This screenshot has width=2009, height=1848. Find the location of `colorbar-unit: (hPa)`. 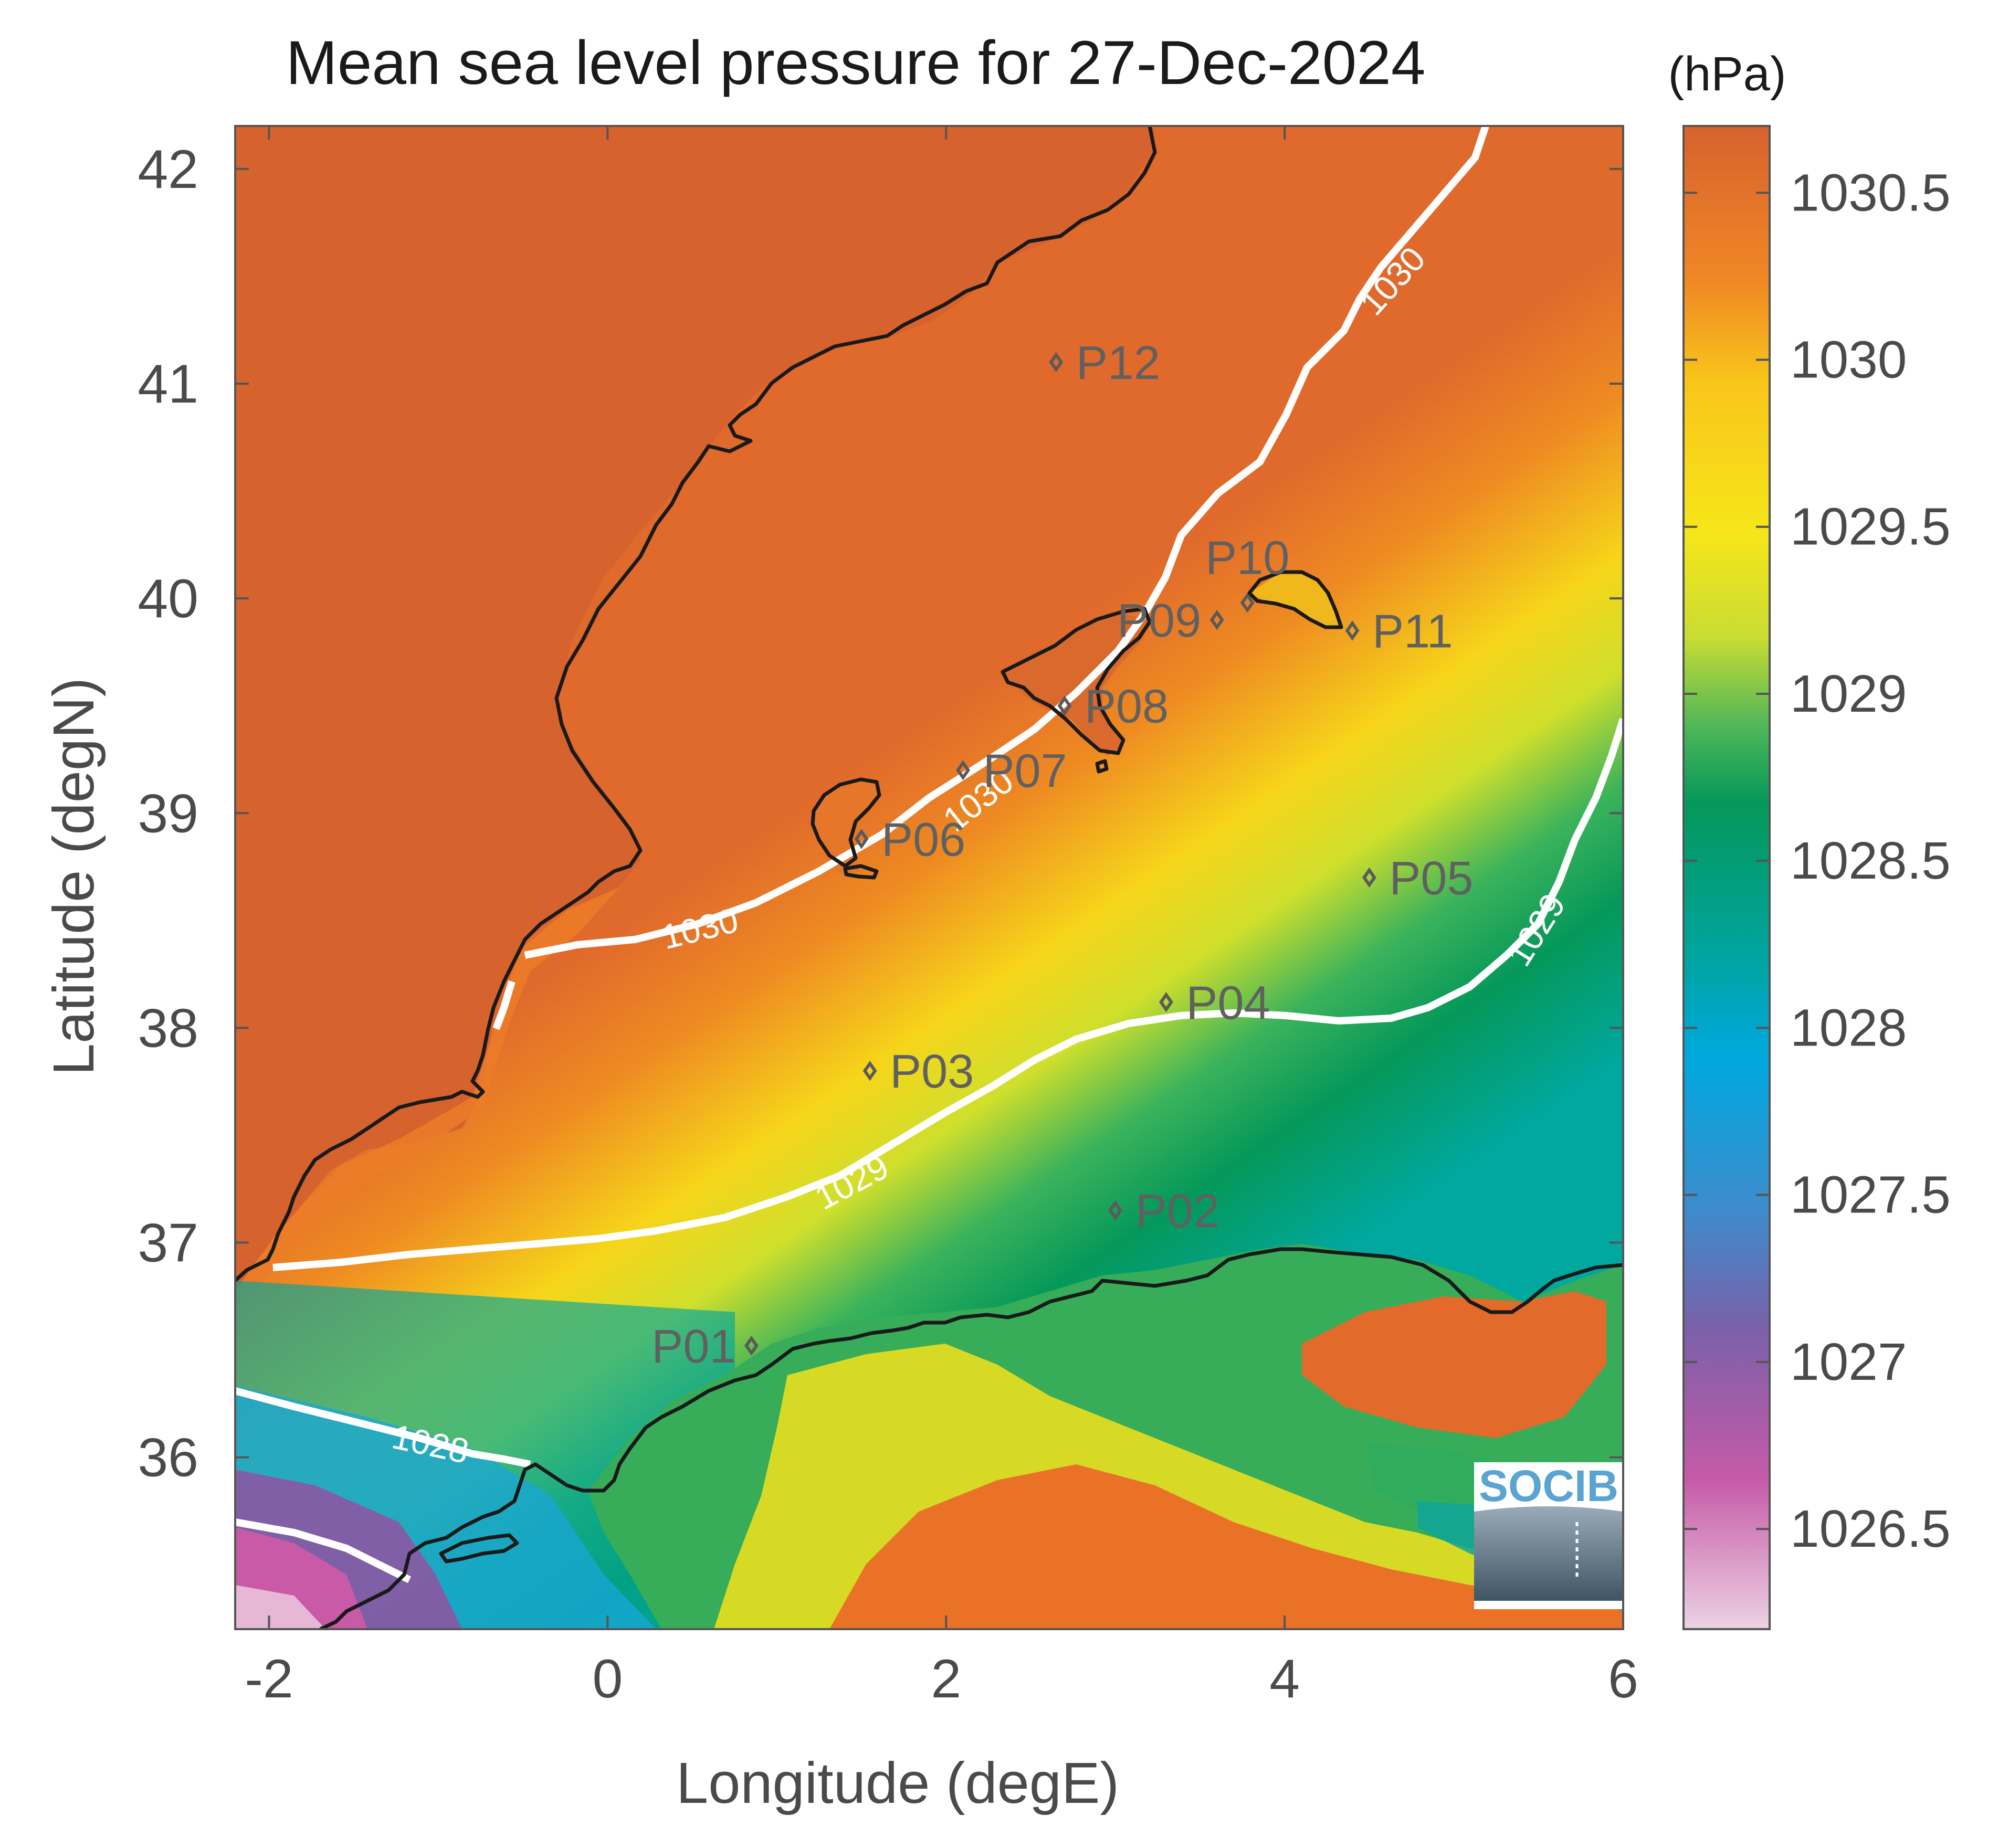

colorbar-unit: (hPa) is located at coordinates (1727, 74).